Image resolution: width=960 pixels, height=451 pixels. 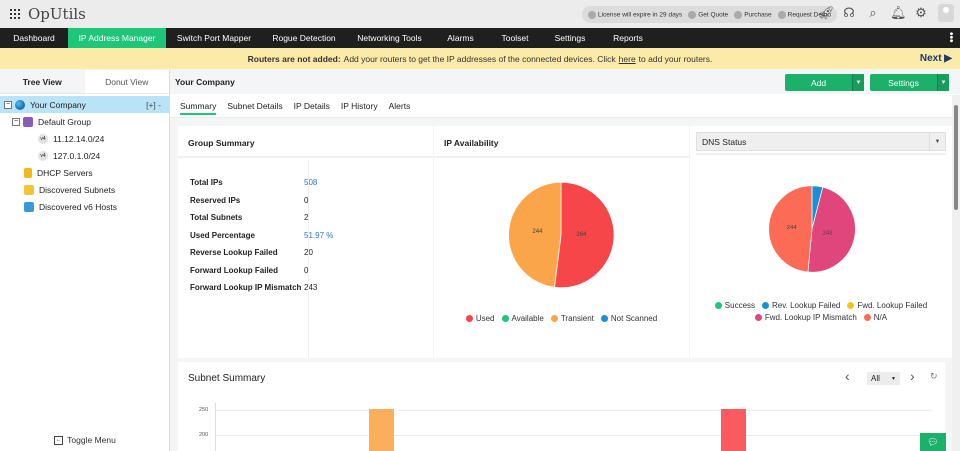 I want to click on legend-label: N/A, so click(x=880, y=317).